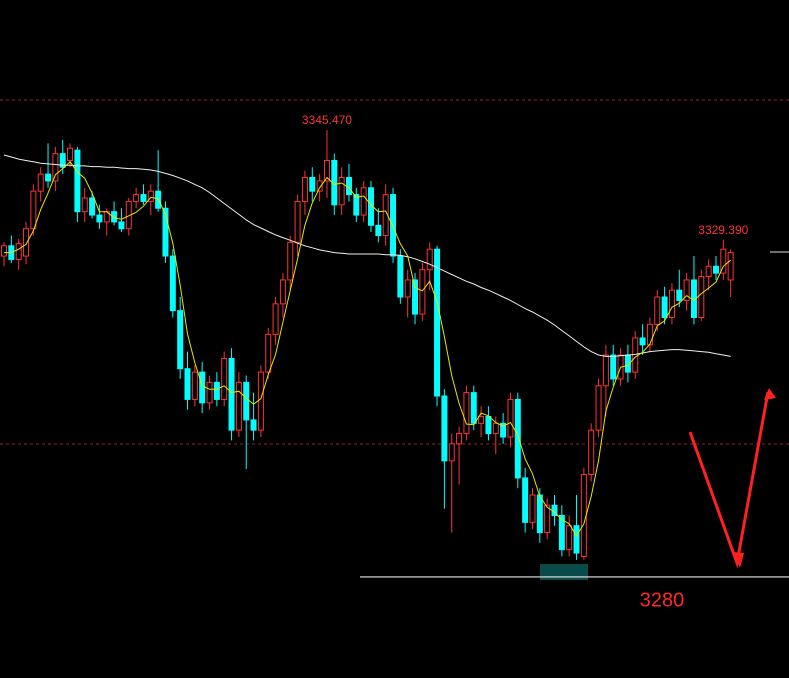 The height and width of the screenshot is (678, 789). Describe the element at coordinates (662, 600) in the screenshot. I see `support-label: 3280` at that location.